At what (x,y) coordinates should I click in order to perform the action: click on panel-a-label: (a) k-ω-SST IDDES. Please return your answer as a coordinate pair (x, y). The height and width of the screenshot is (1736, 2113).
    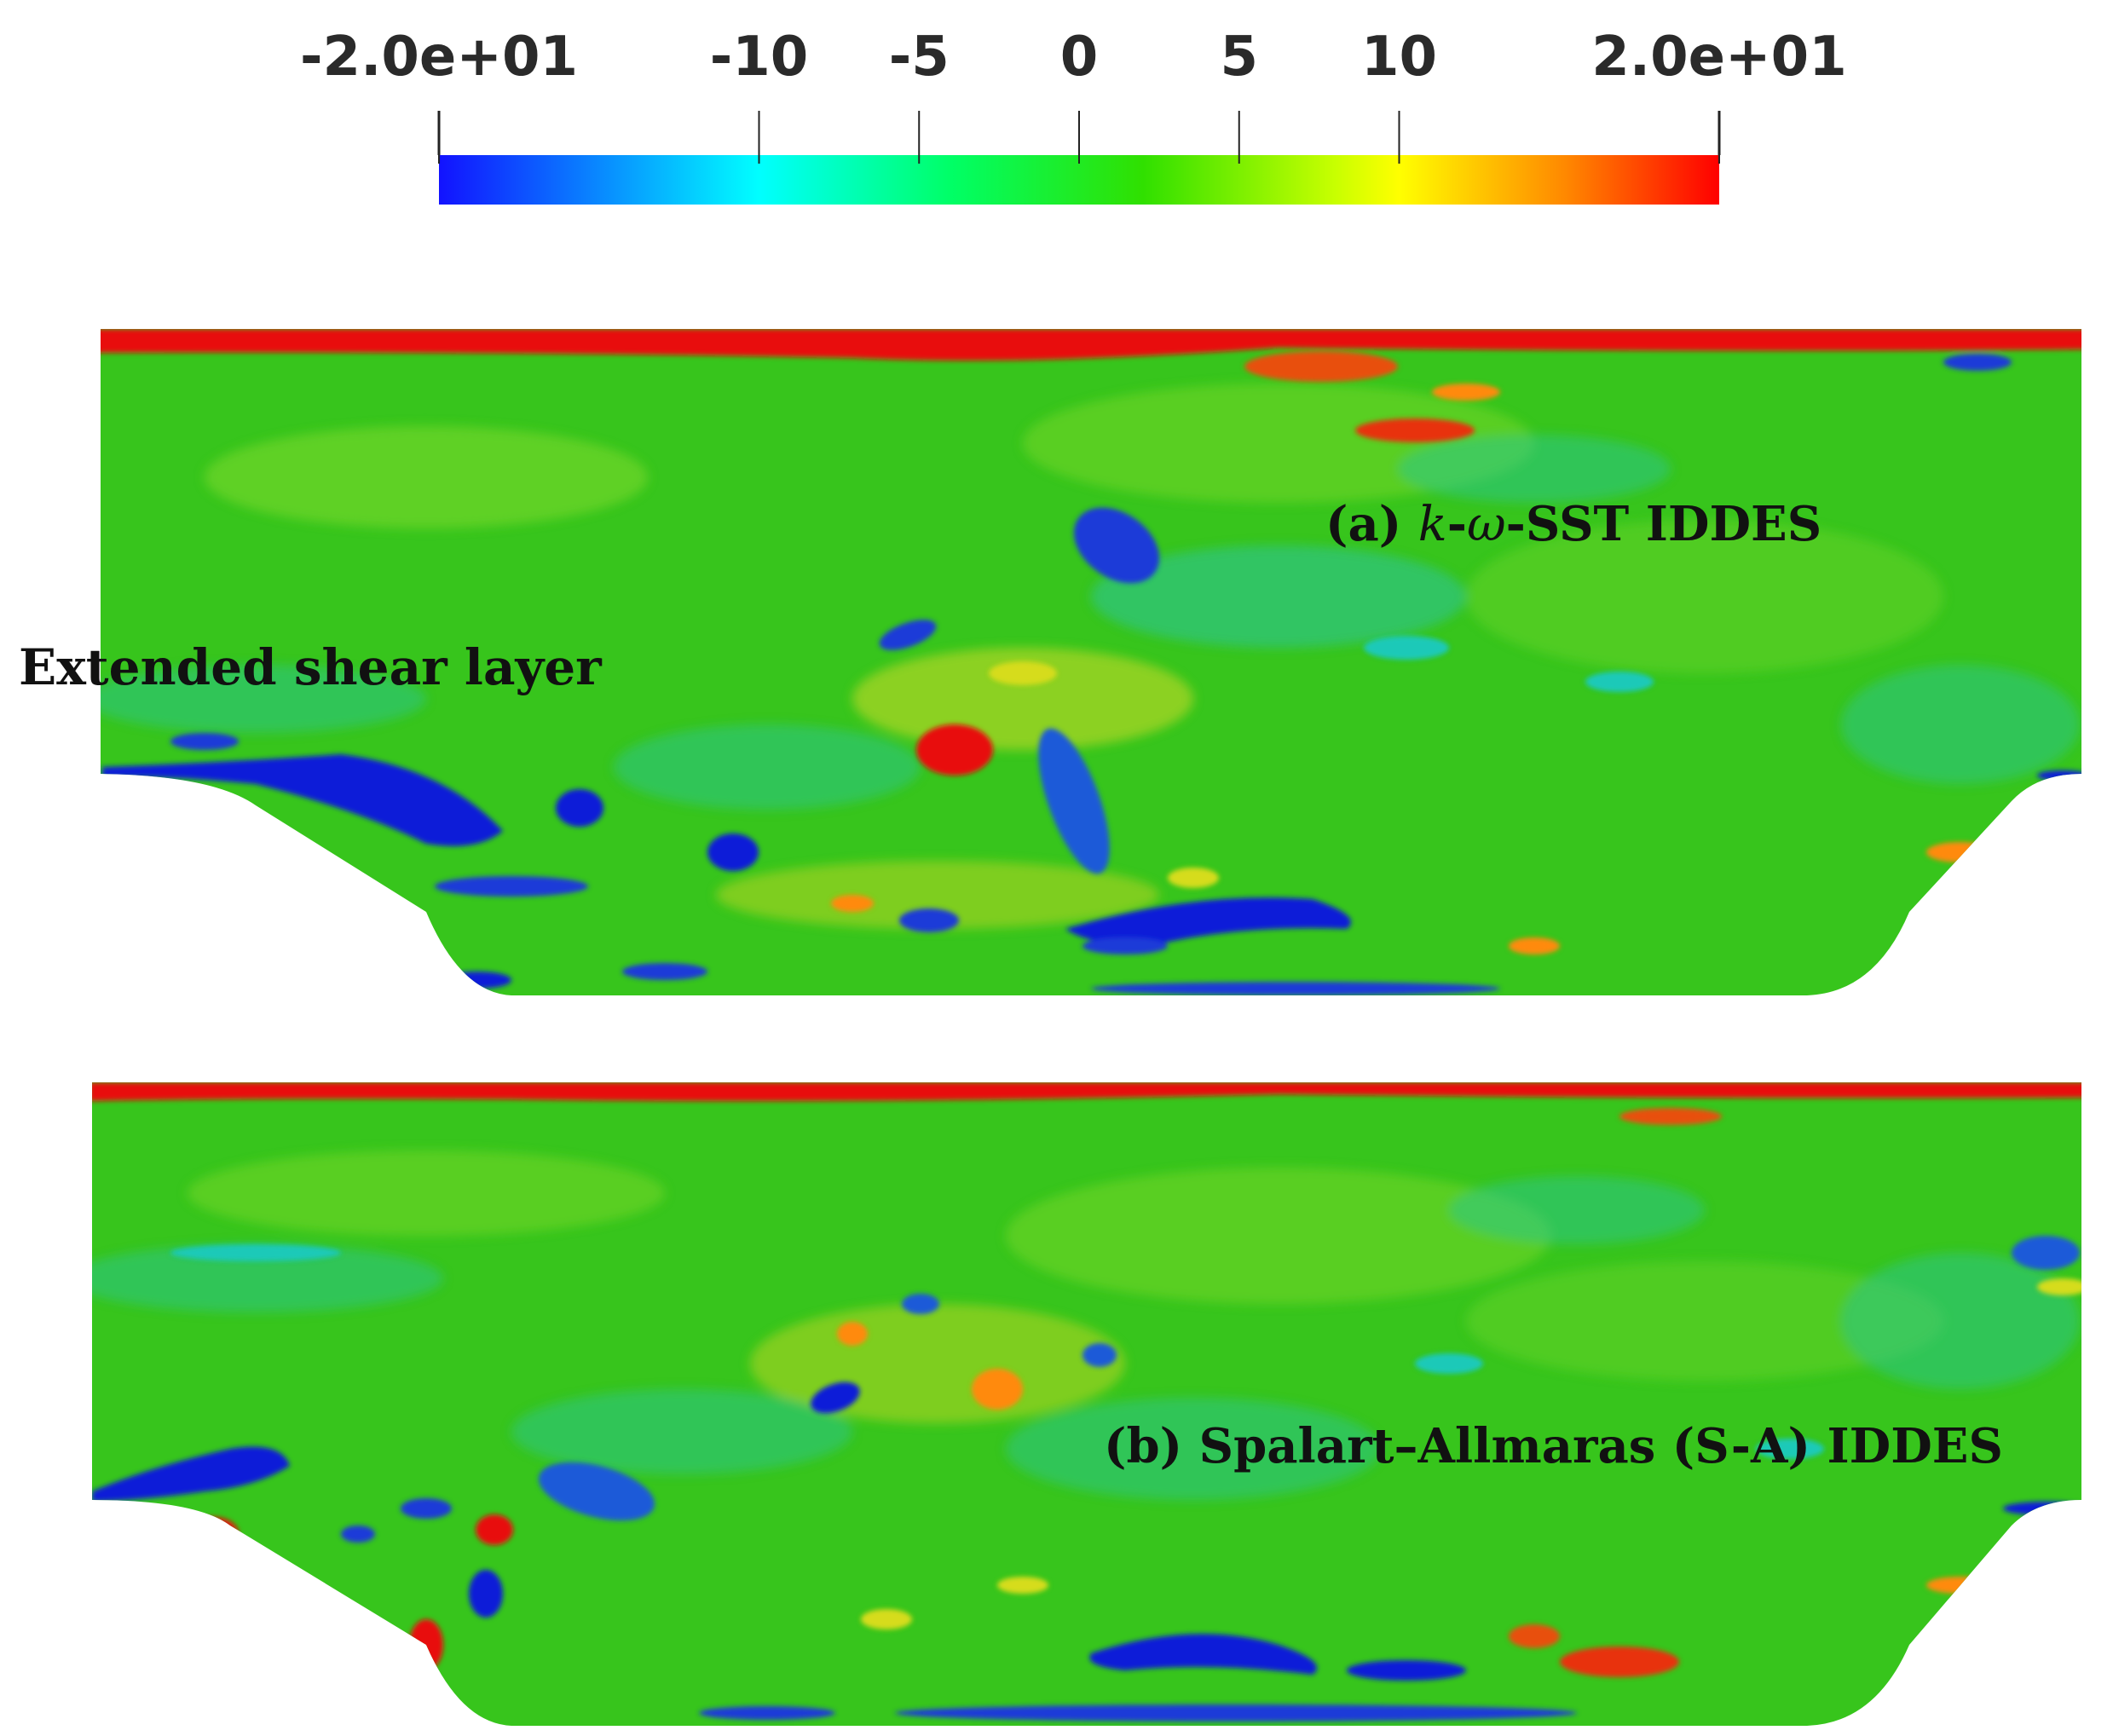
    Looking at the image, I should click on (1573, 524).